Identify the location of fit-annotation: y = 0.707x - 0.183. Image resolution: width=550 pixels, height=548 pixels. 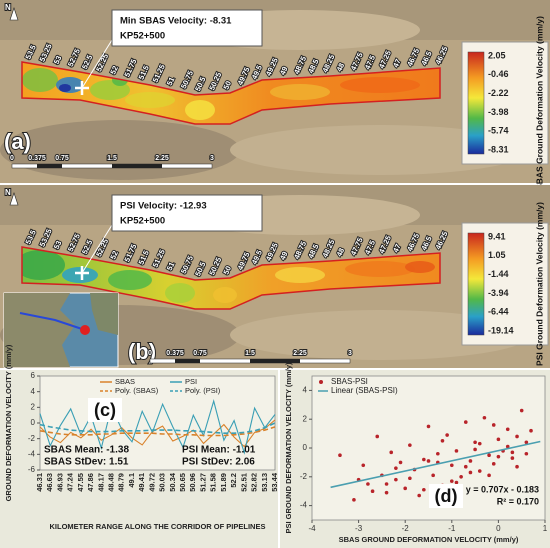
(502, 489).